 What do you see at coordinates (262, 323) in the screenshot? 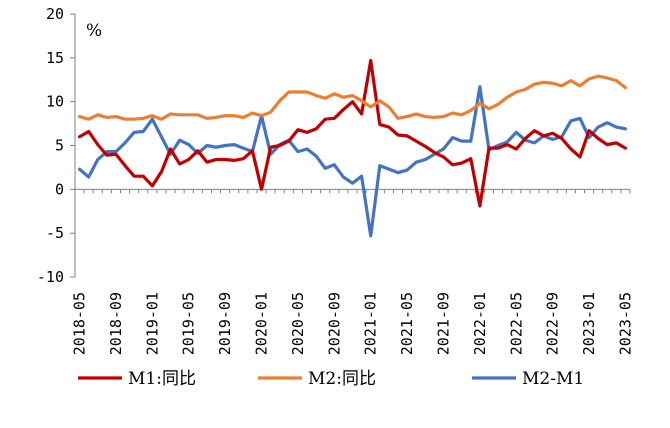
I see `x-tick-label: 2020-01` at bounding box center [262, 323].